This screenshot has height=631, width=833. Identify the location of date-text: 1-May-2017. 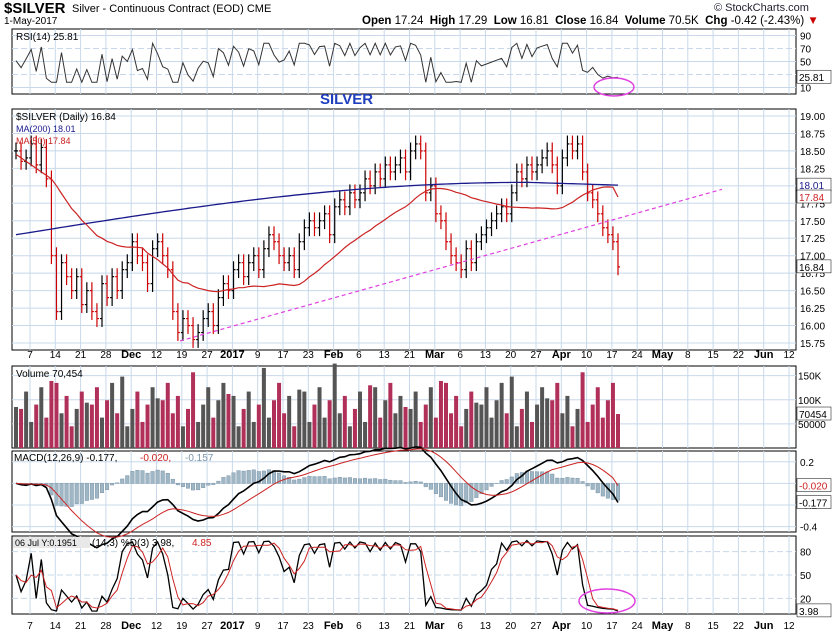
(31, 21).